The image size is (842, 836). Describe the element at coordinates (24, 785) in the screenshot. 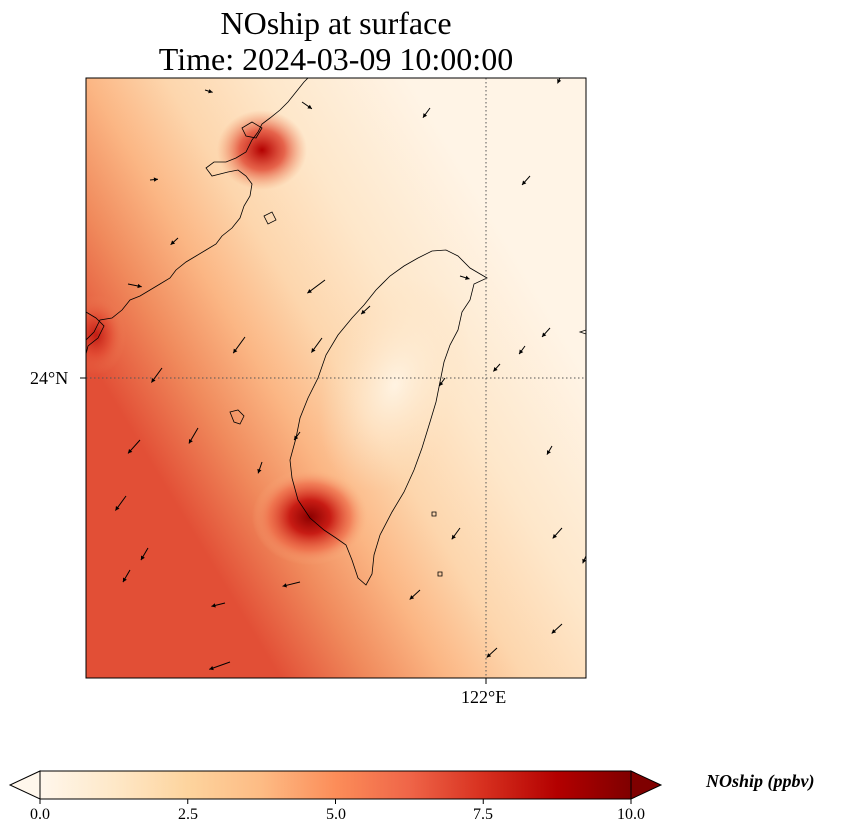

I see `colorbar-extend-low` at that location.